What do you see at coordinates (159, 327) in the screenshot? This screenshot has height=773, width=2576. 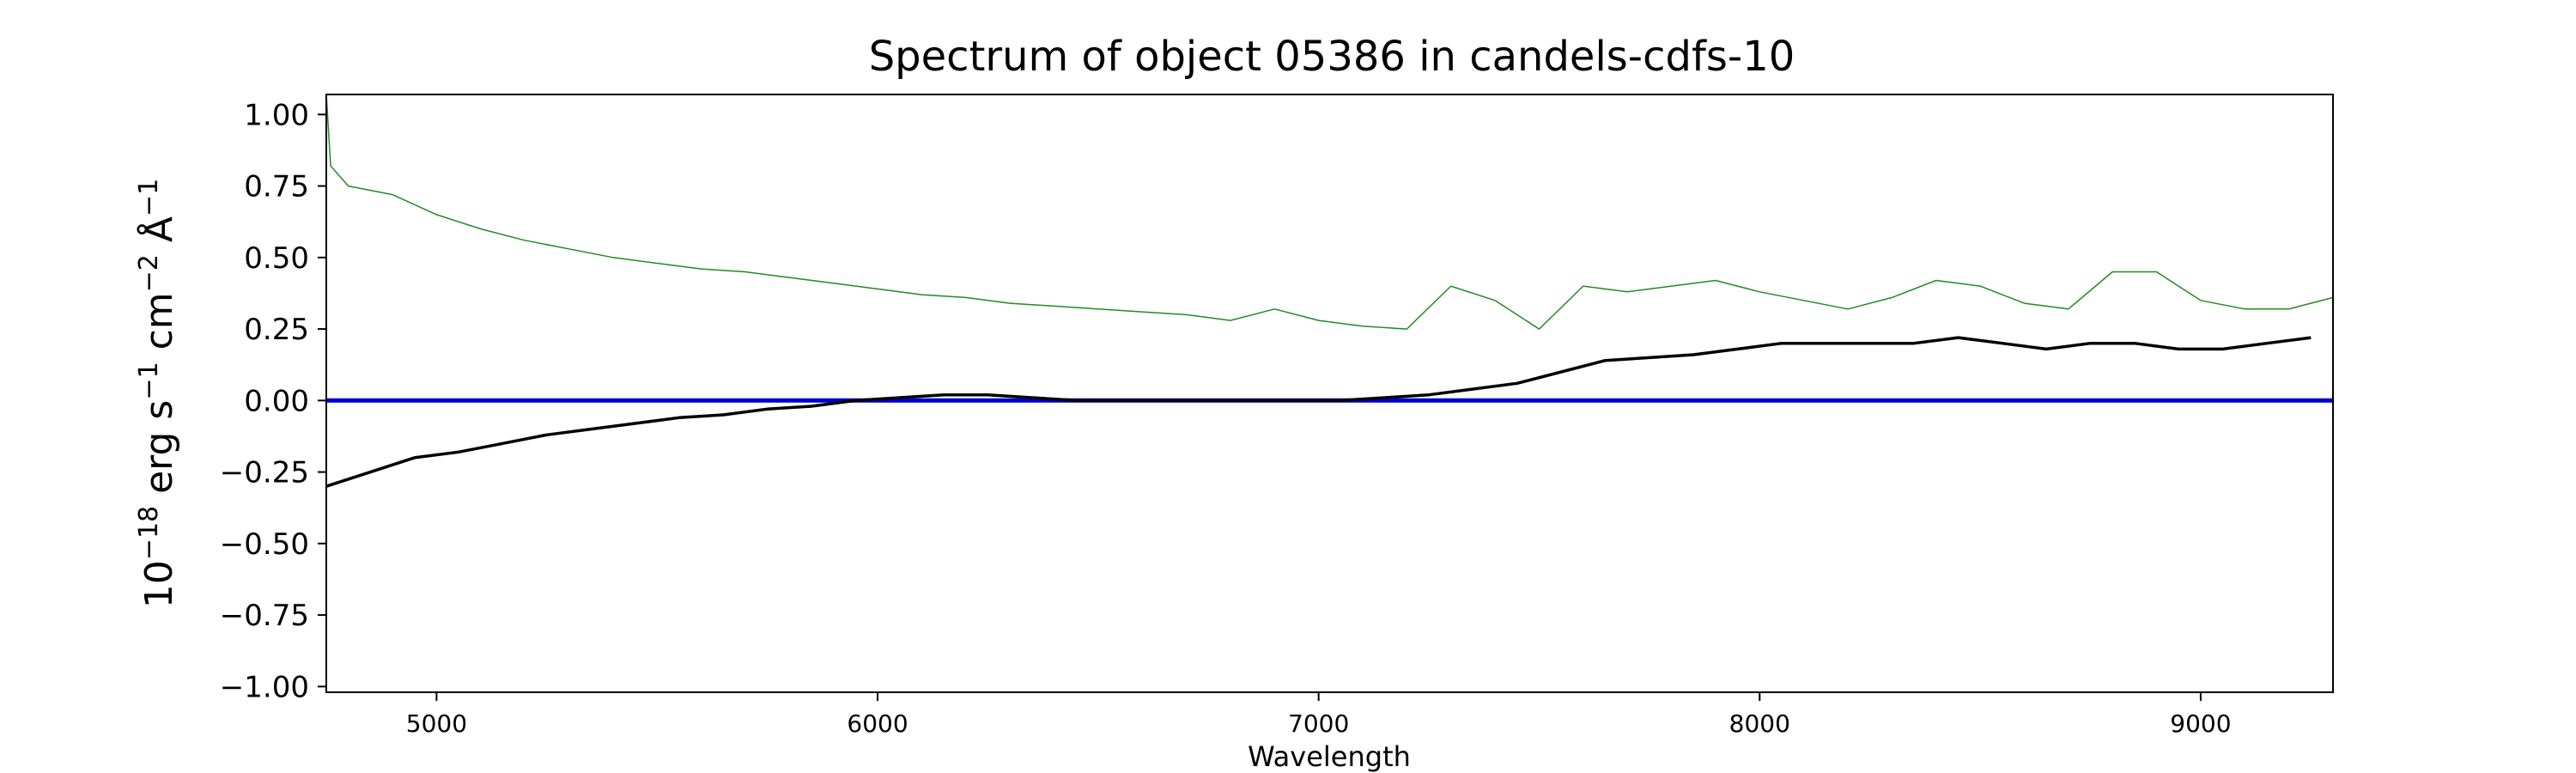 I see `y-label-text: cm` at bounding box center [159, 327].